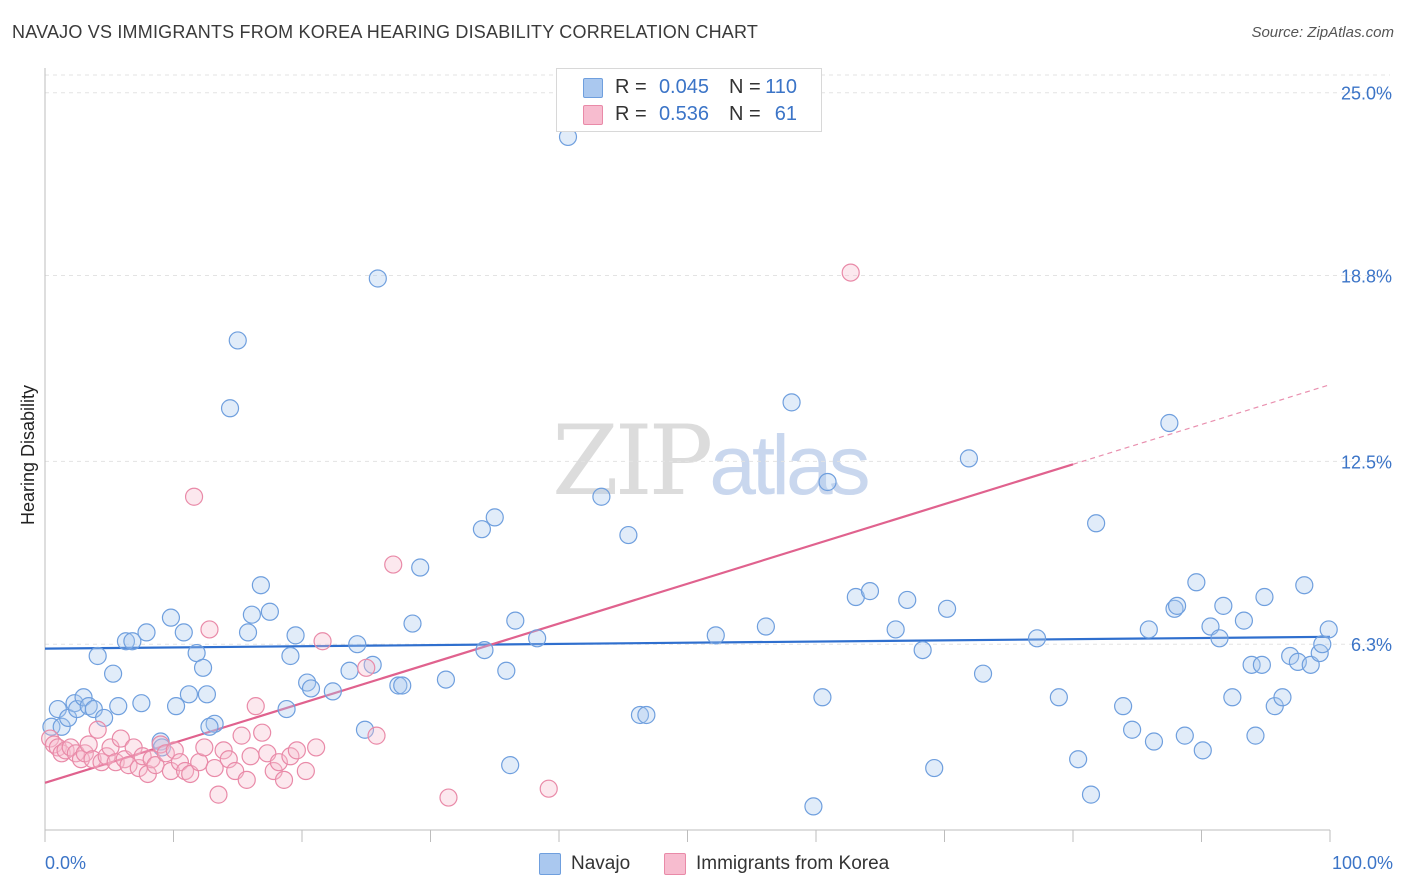  I want to click on y-tick-label: 25.0%, so click(1366, 94).